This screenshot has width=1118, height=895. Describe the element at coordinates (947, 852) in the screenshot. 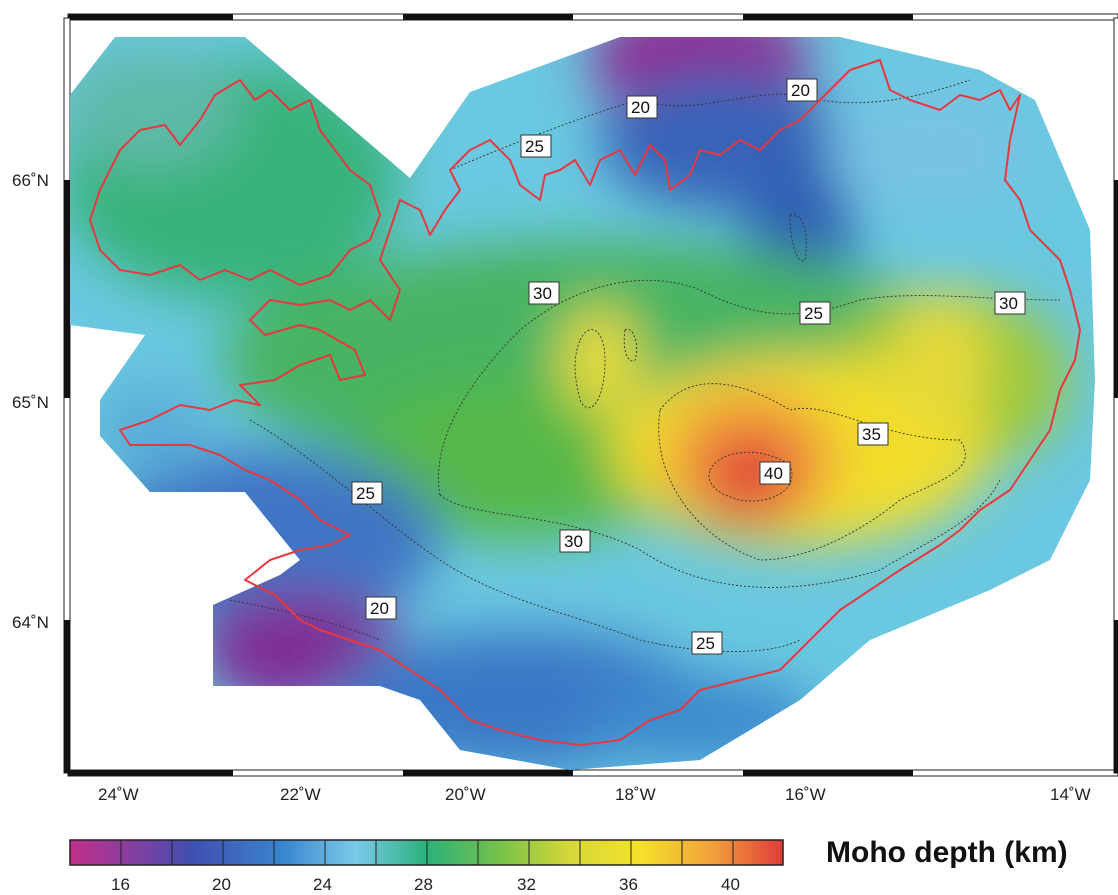

I see `colorbar-title: Moho depth (km)` at that location.